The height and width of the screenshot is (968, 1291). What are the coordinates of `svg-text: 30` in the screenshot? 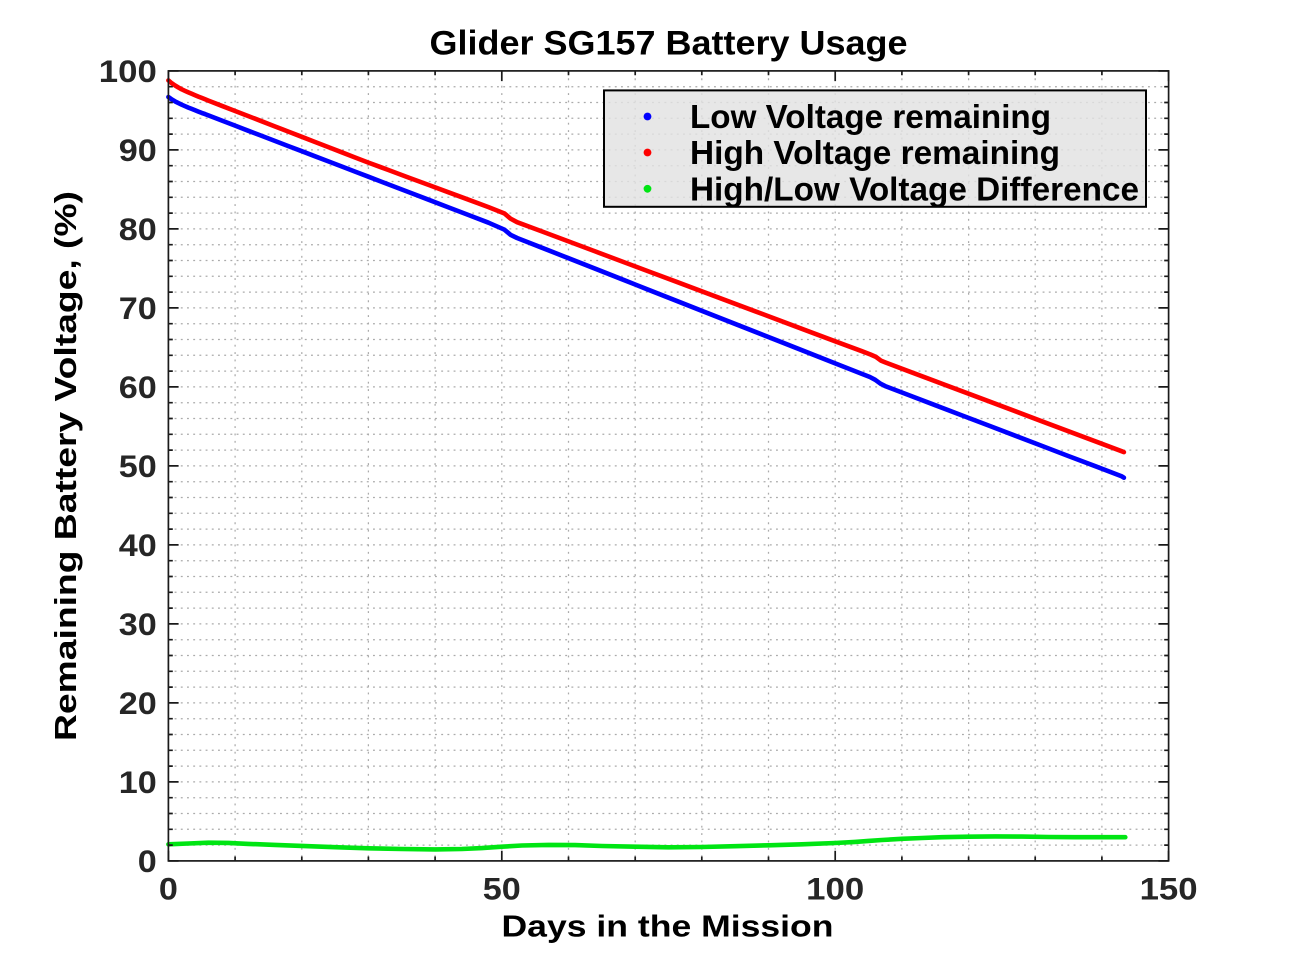 It's located at (138, 624).